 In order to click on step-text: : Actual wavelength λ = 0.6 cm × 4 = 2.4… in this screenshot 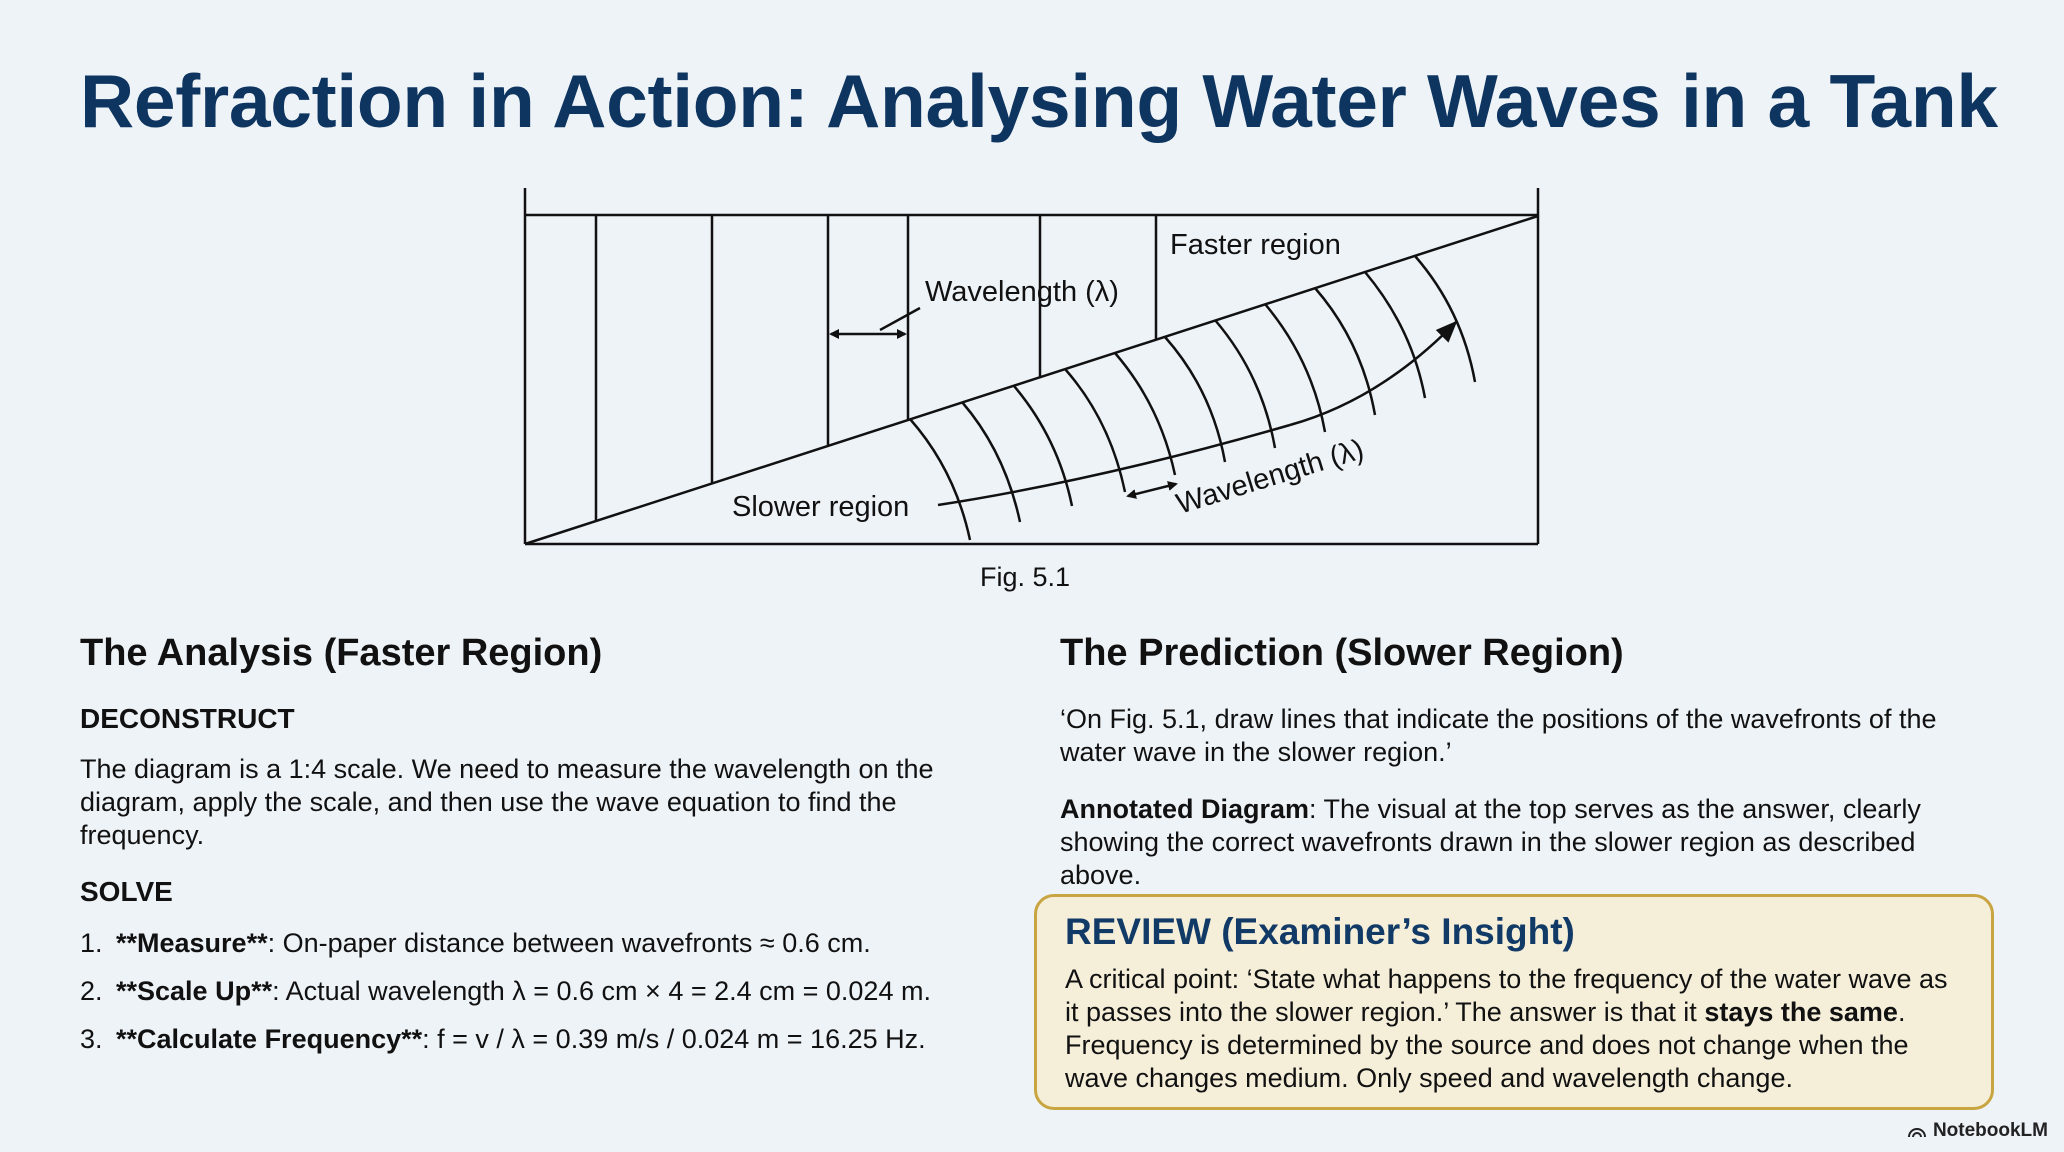, I will do `click(601, 991)`.